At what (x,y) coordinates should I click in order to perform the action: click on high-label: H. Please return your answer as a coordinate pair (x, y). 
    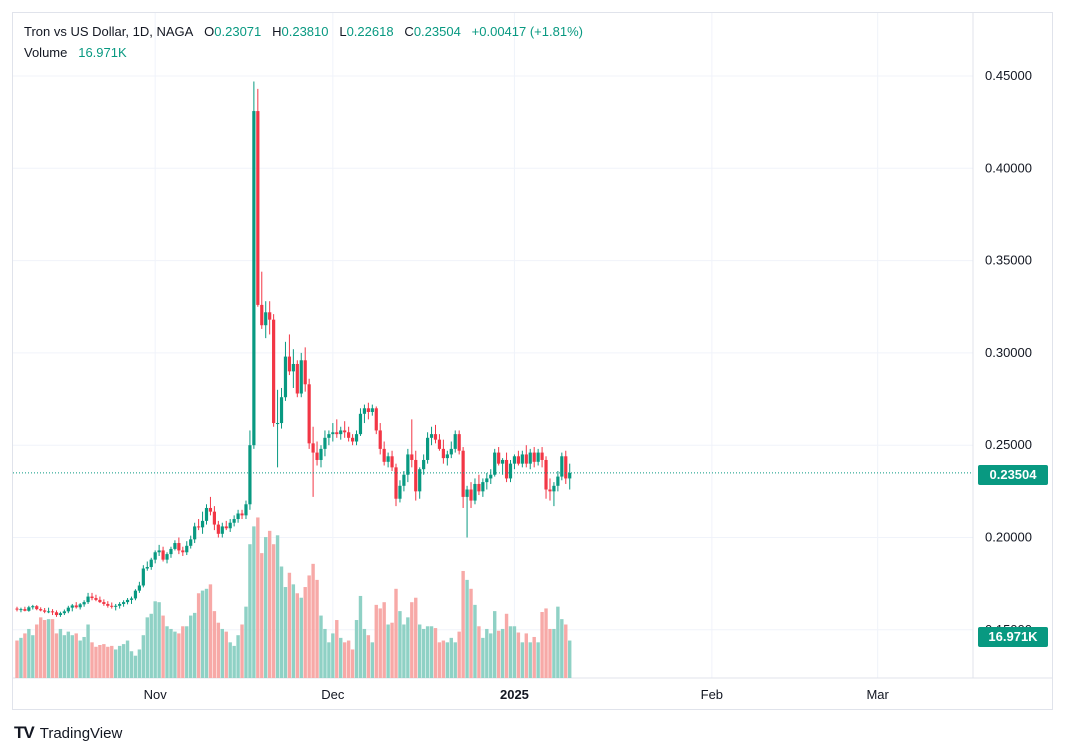
    Looking at the image, I should click on (277, 31).